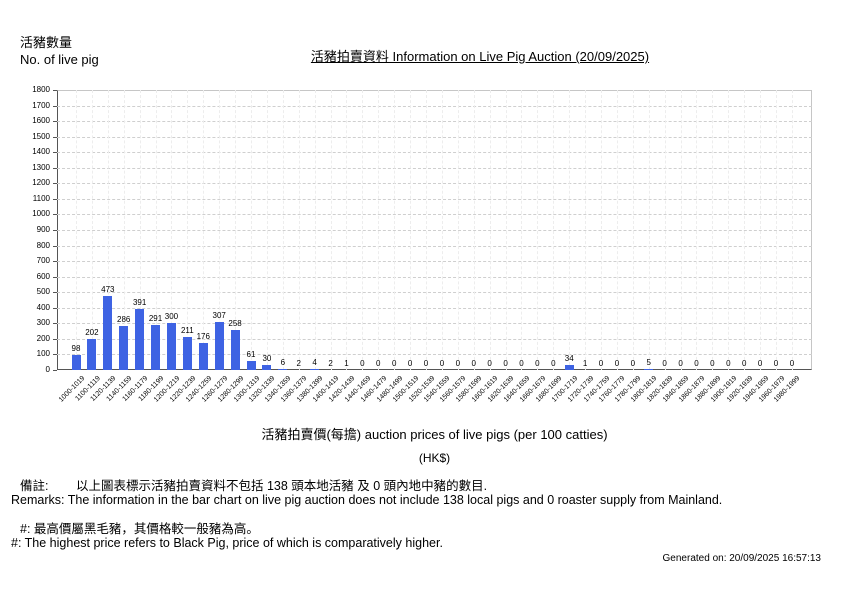 This screenshot has width=842, height=595. Describe the element at coordinates (41, 214) in the screenshot. I see `y-tick-label: 1000` at that location.